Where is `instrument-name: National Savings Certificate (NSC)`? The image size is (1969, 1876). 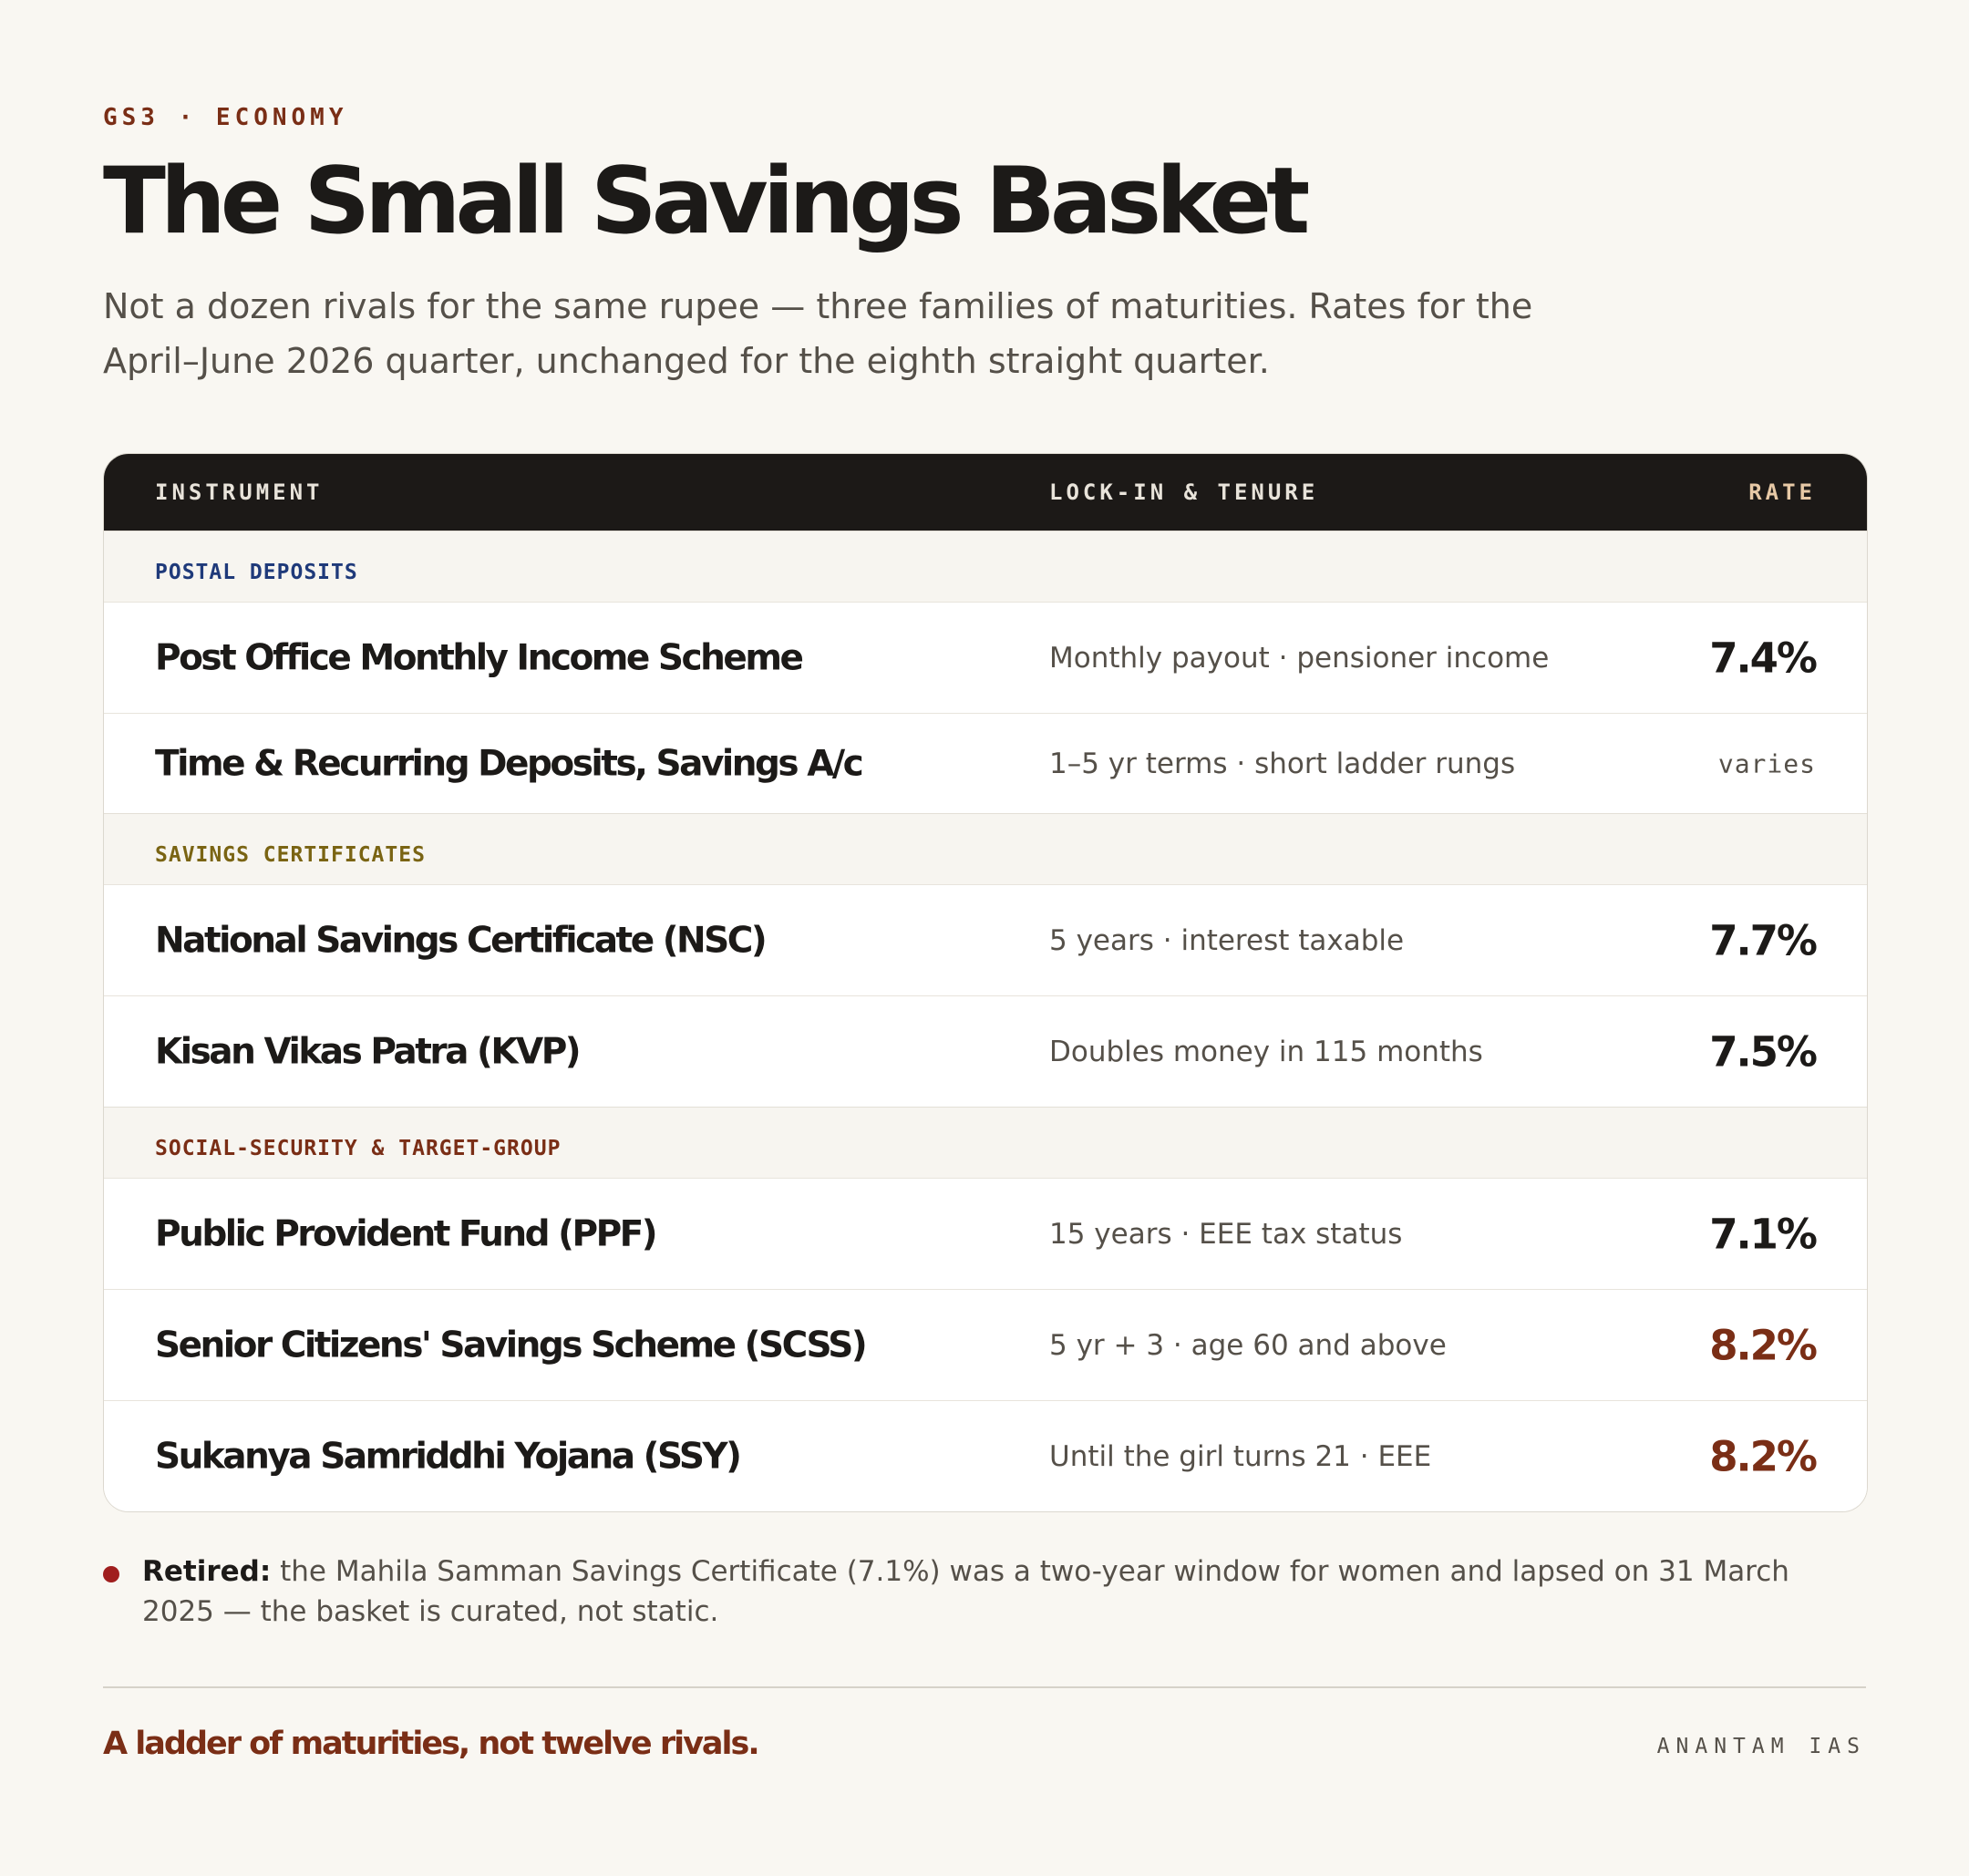
instrument-name: National Savings Certificate (NSC) is located at coordinates (461, 940).